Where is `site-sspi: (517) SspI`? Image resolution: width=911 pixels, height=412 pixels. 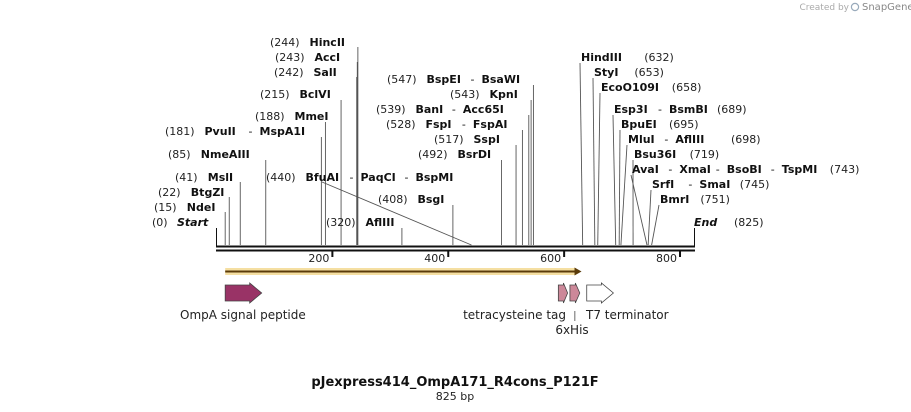
site-sspi: (517) SspI is located at coordinates (475, 189).